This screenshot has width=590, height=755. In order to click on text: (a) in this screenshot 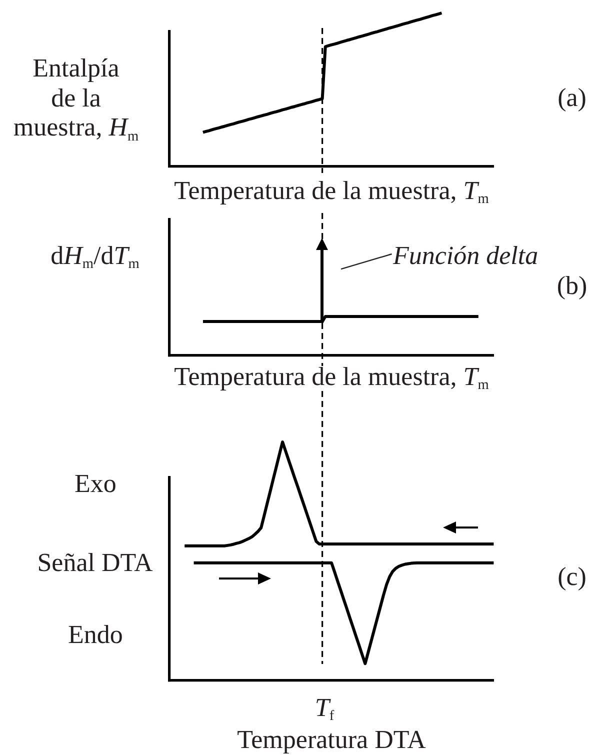, I will do `click(572, 98)`.